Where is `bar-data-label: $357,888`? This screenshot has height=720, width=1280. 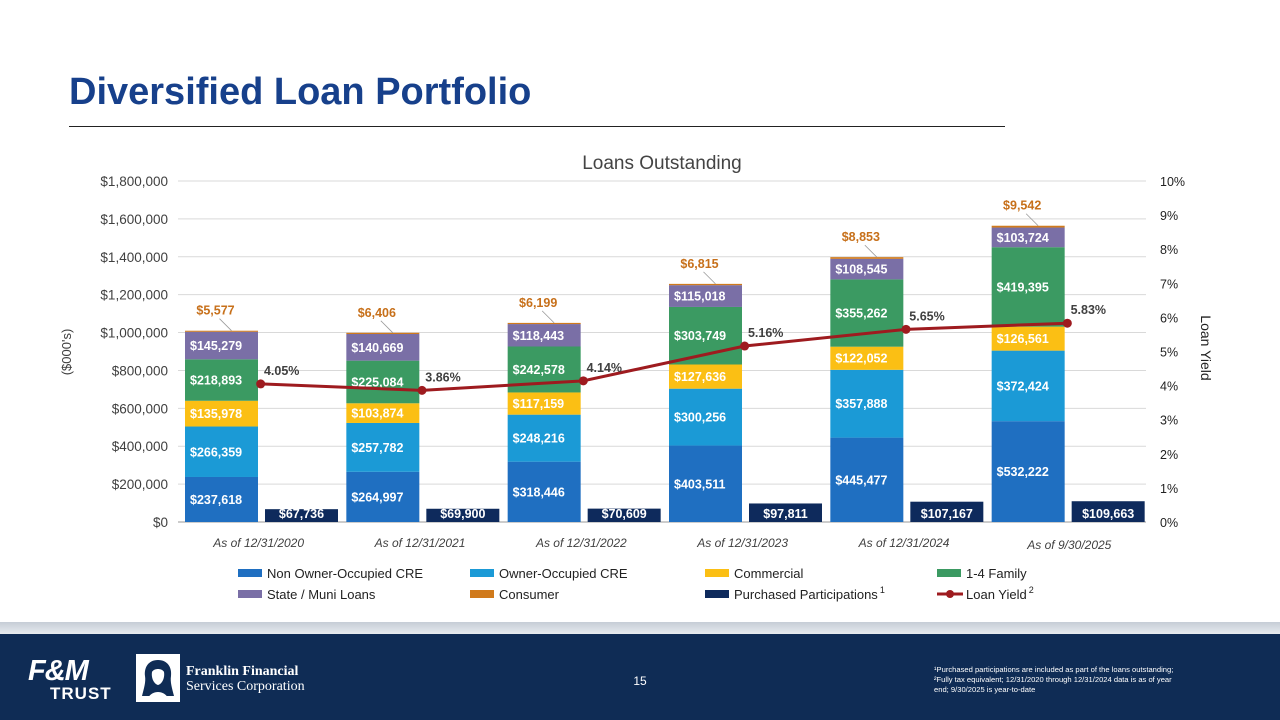
bar-data-label: $357,888 is located at coordinates (861, 404).